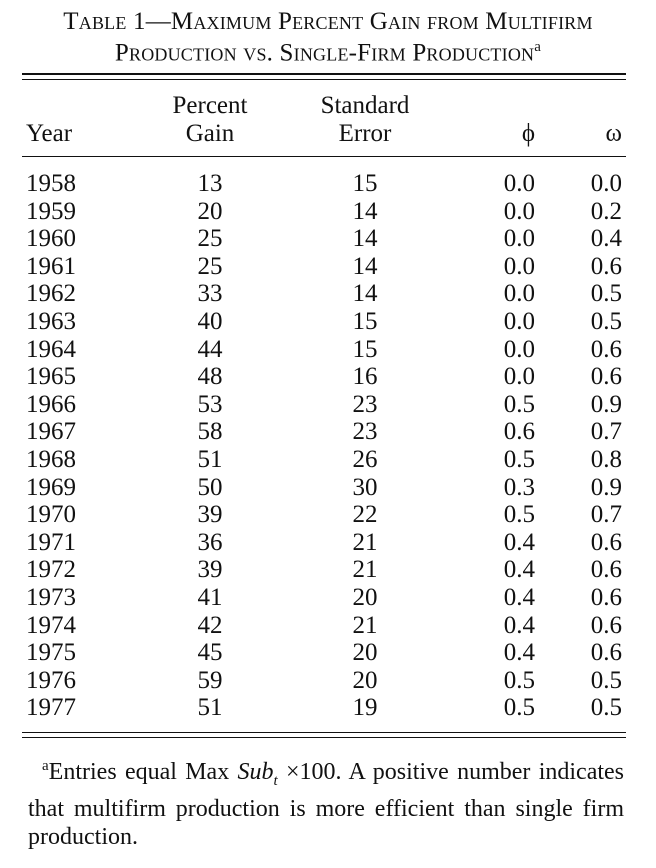 The width and height of the screenshot is (656, 868). What do you see at coordinates (275, 780) in the screenshot?
I see `footnote-subscript: t` at bounding box center [275, 780].